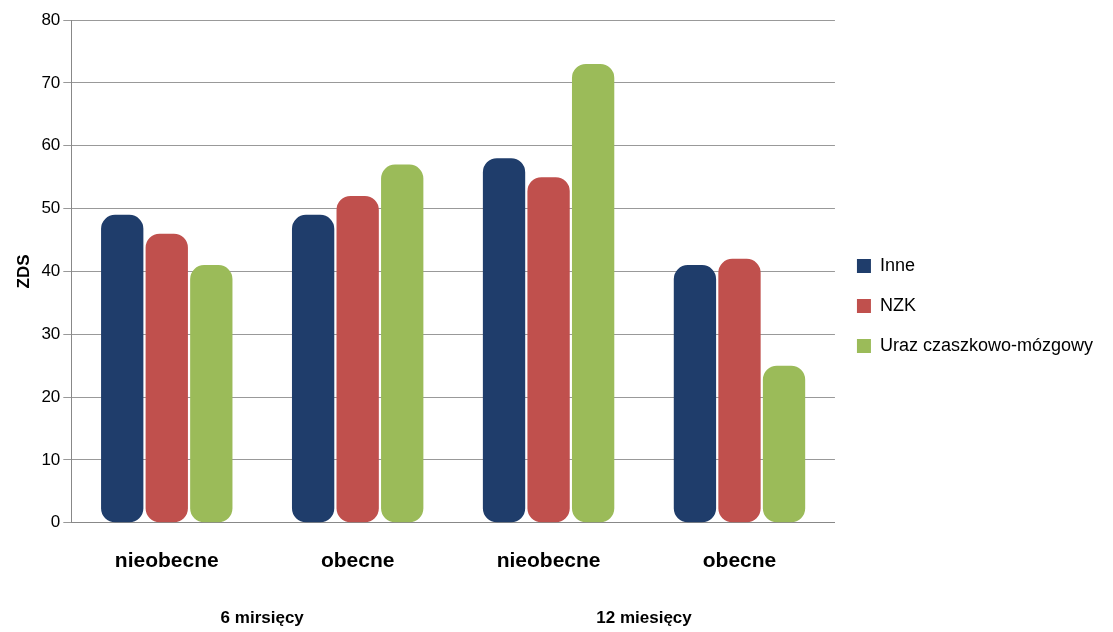  I want to click on y-tick-label: 80, so click(51, 19).